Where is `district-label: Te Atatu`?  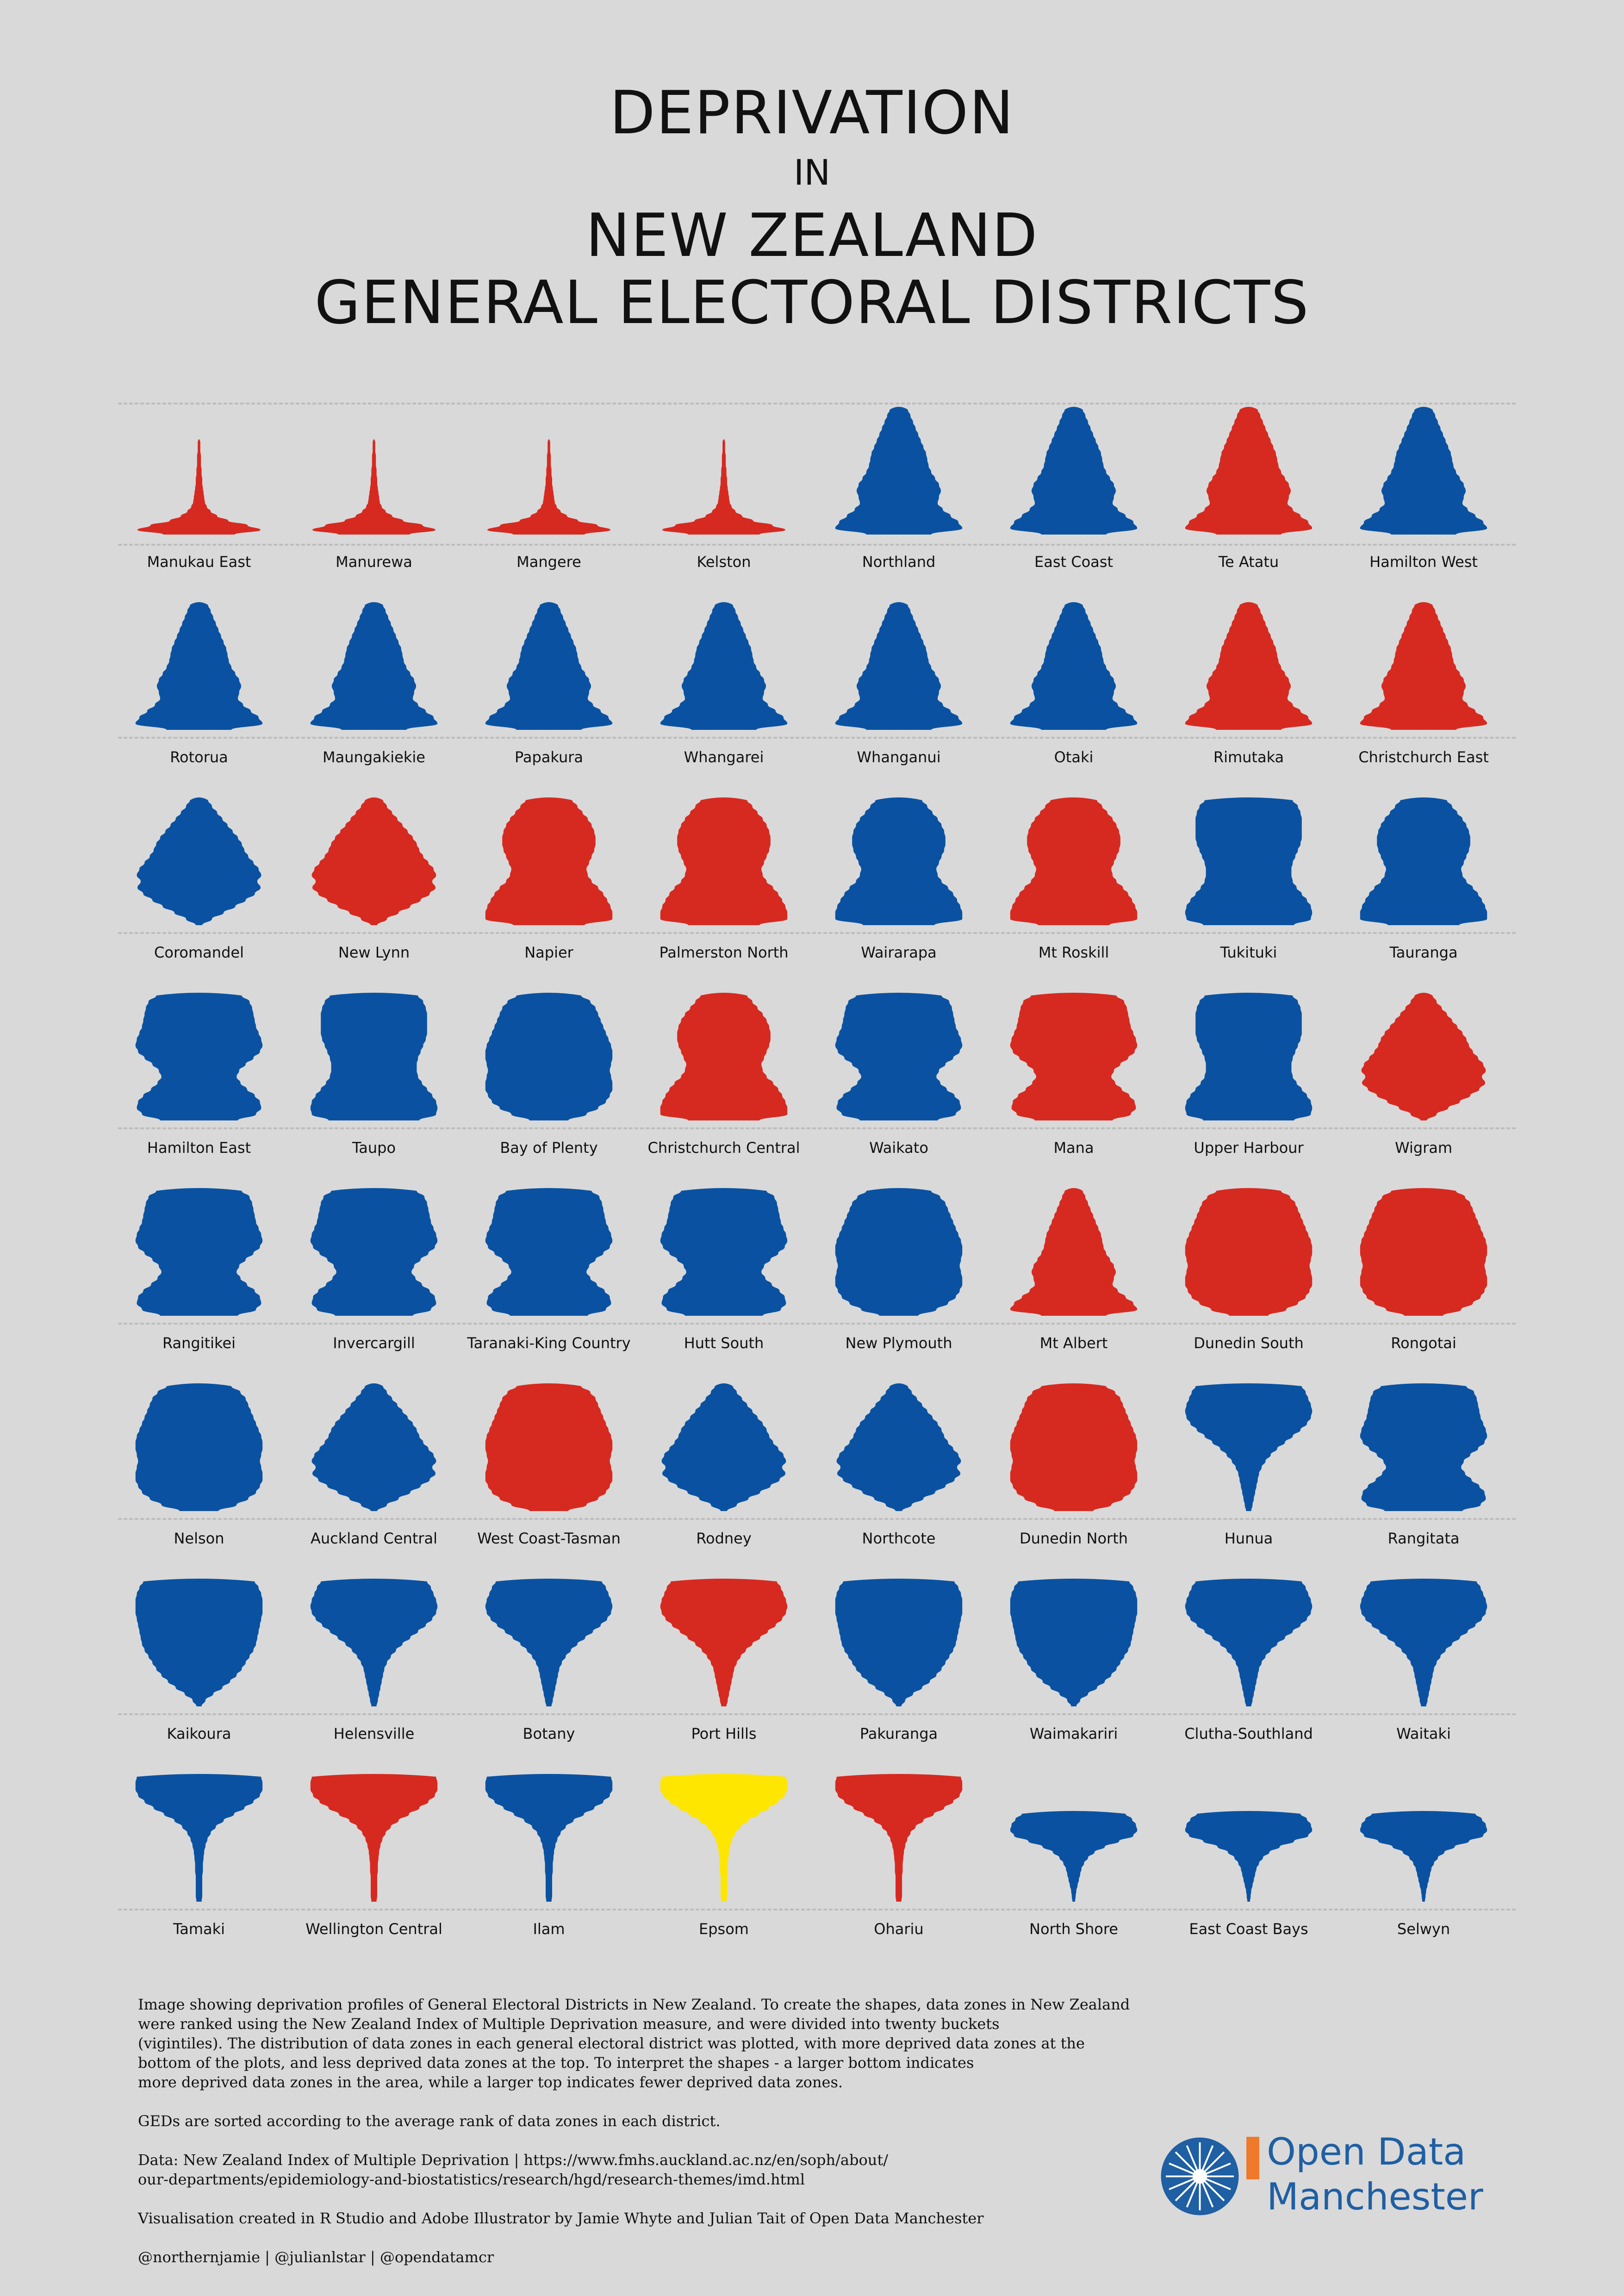 district-label: Te Atatu is located at coordinates (1248, 562).